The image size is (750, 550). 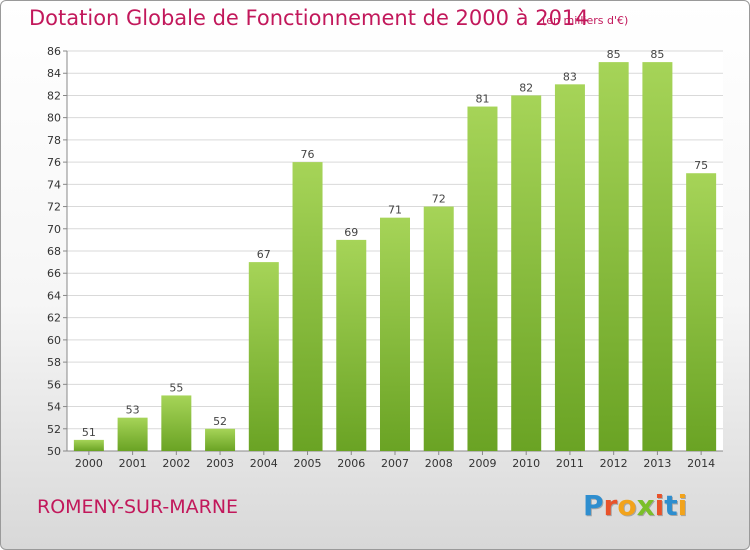 What do you see at coordinates (54, 140) in the screenshot?
I see `y-tick-label: 78` at bounding box center [54, 140].